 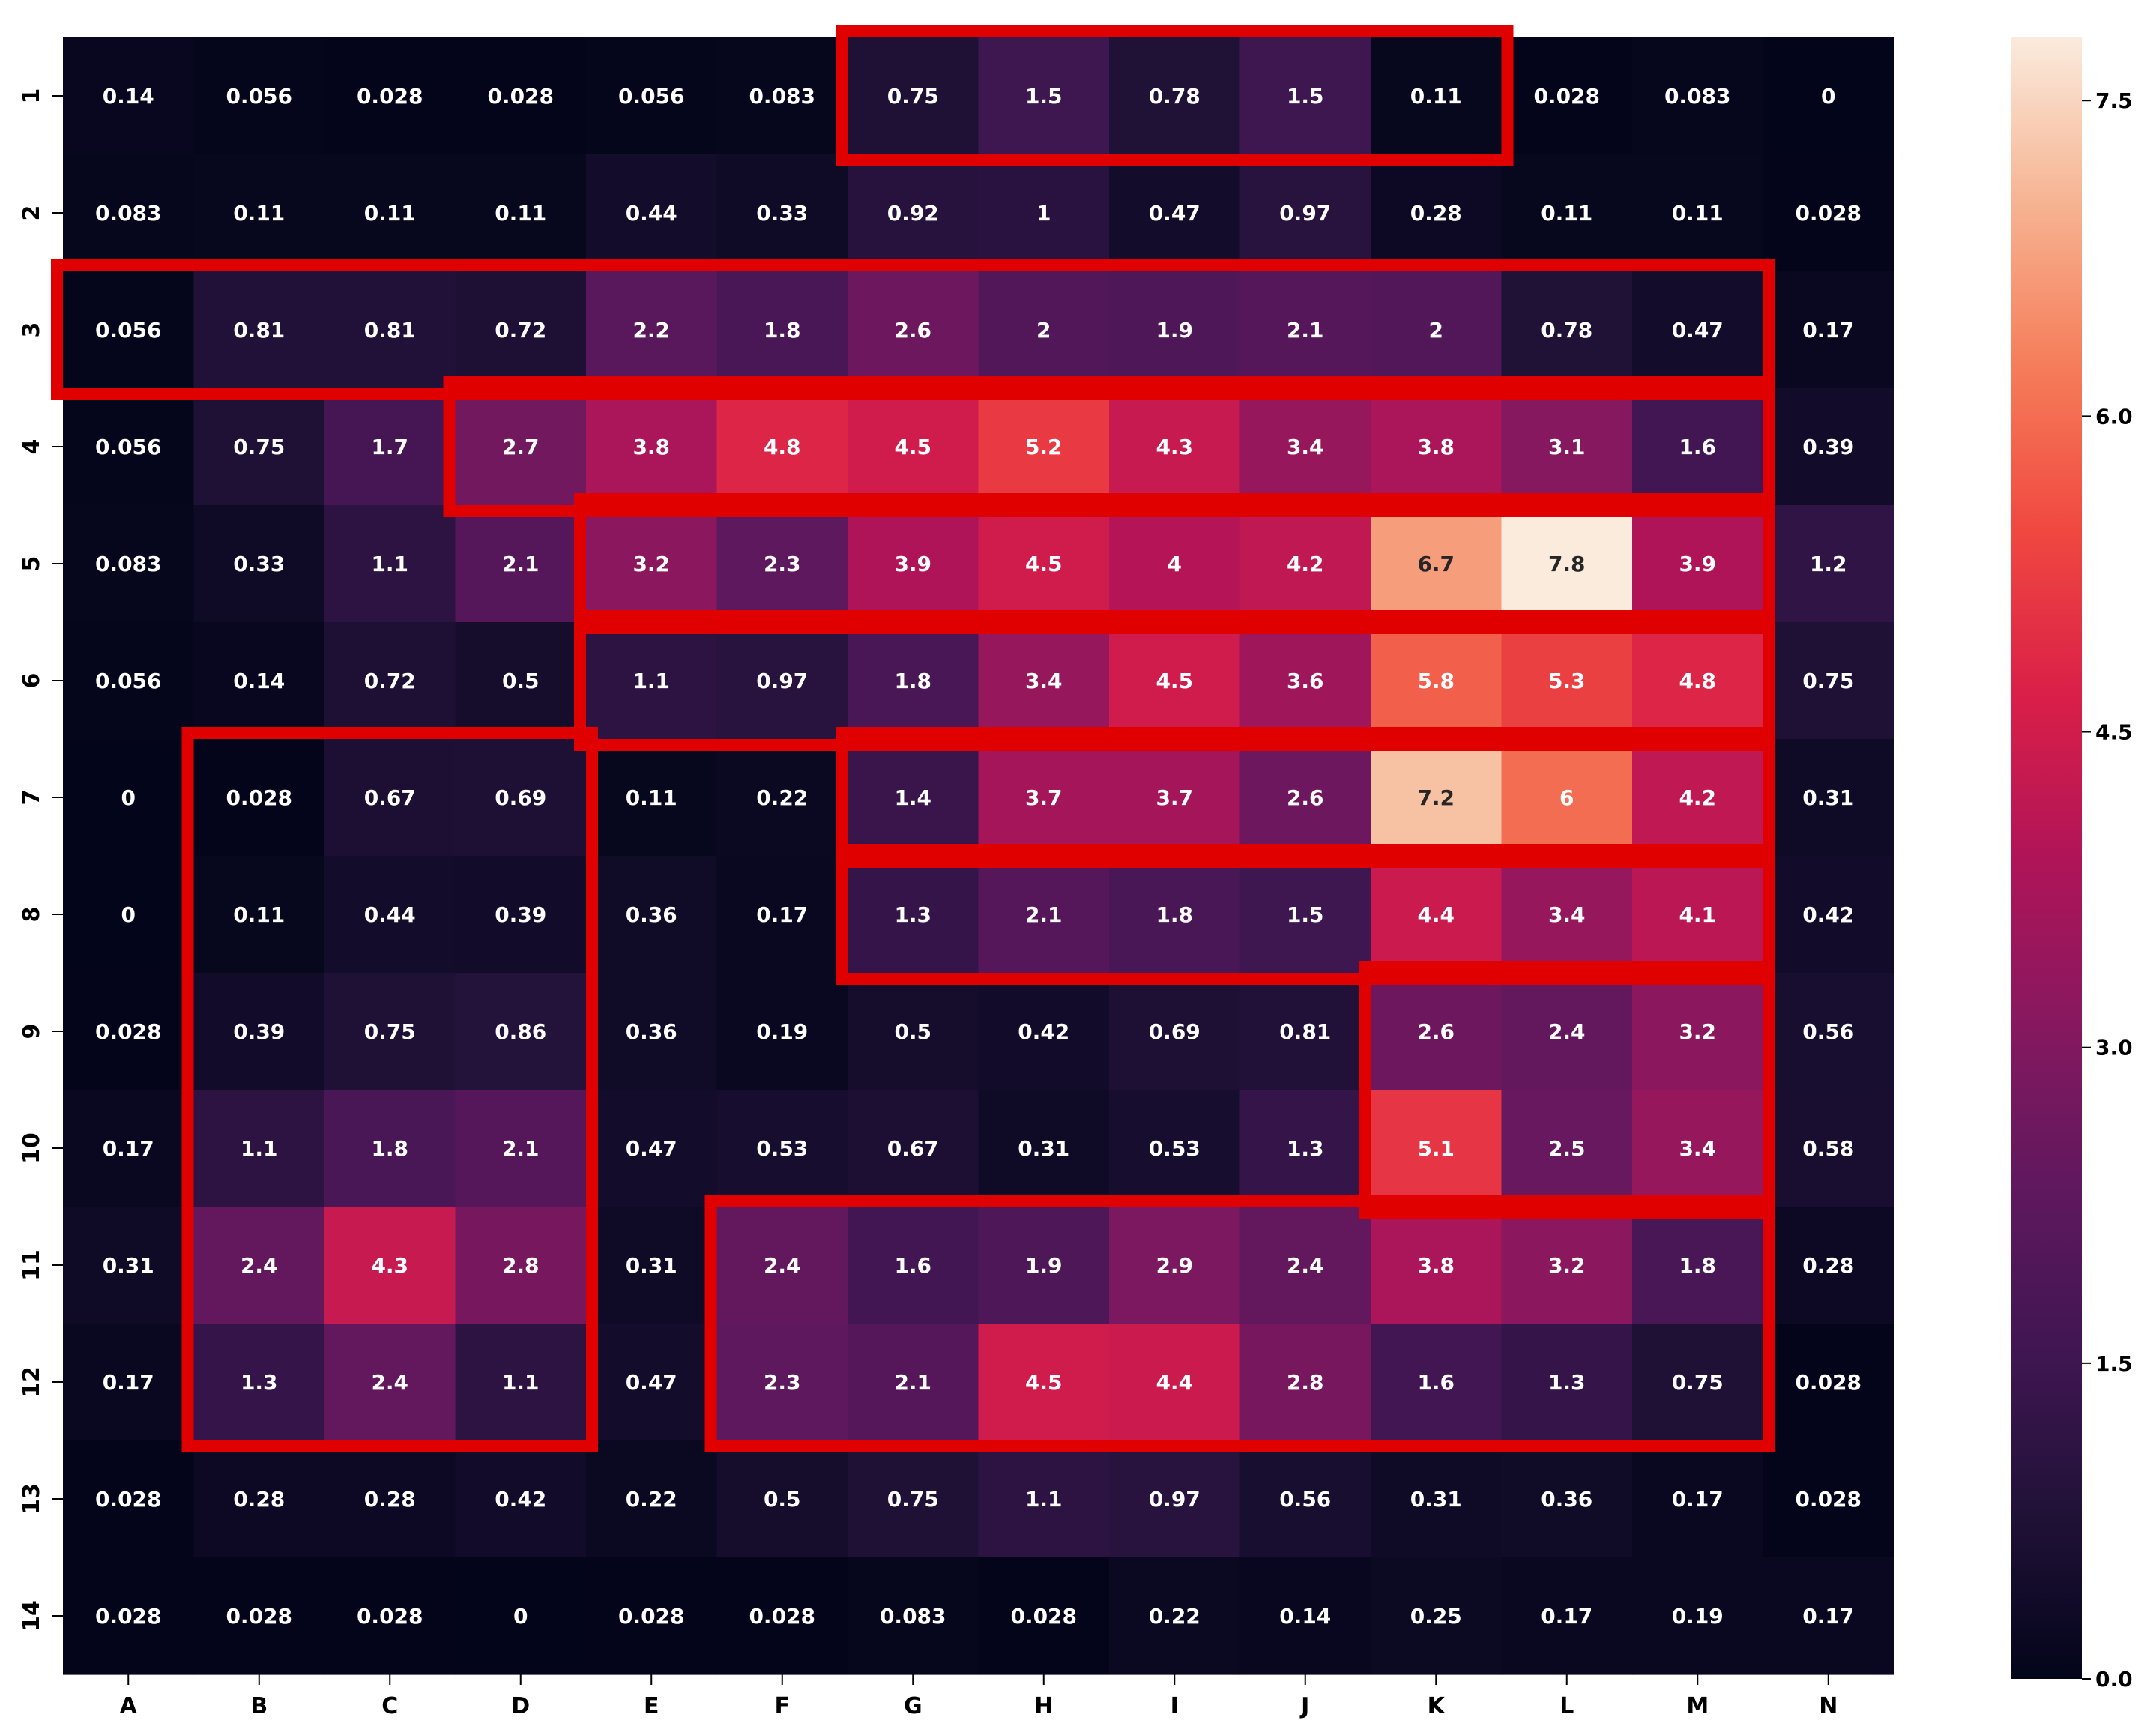 What do you see at coordinates (1305, 1500) in the screenshot?
I see `cell-value-label: 0.56` at bounding box center [1305, 1500].